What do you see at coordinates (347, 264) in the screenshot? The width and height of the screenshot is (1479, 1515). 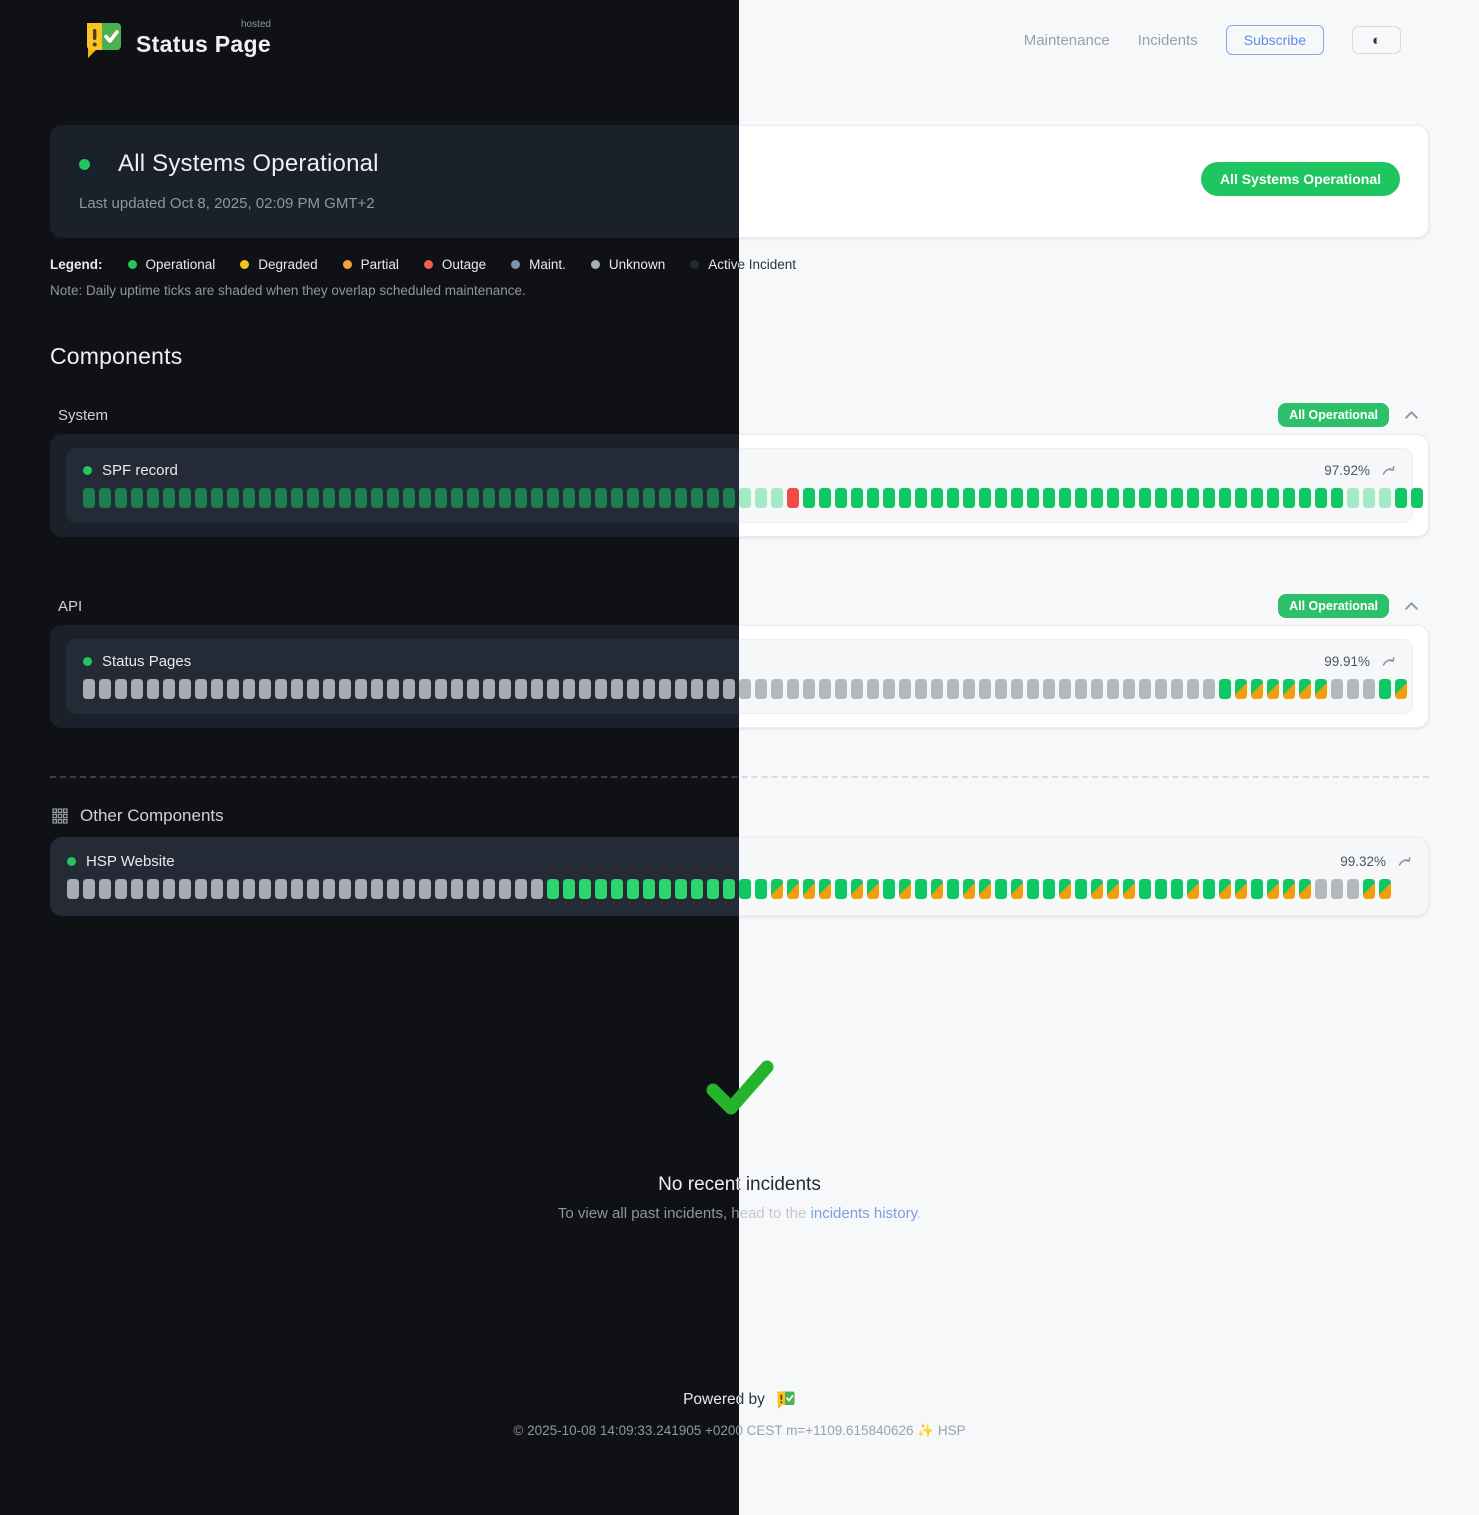 I see `partial-dot` at bounding box center [347, 264].